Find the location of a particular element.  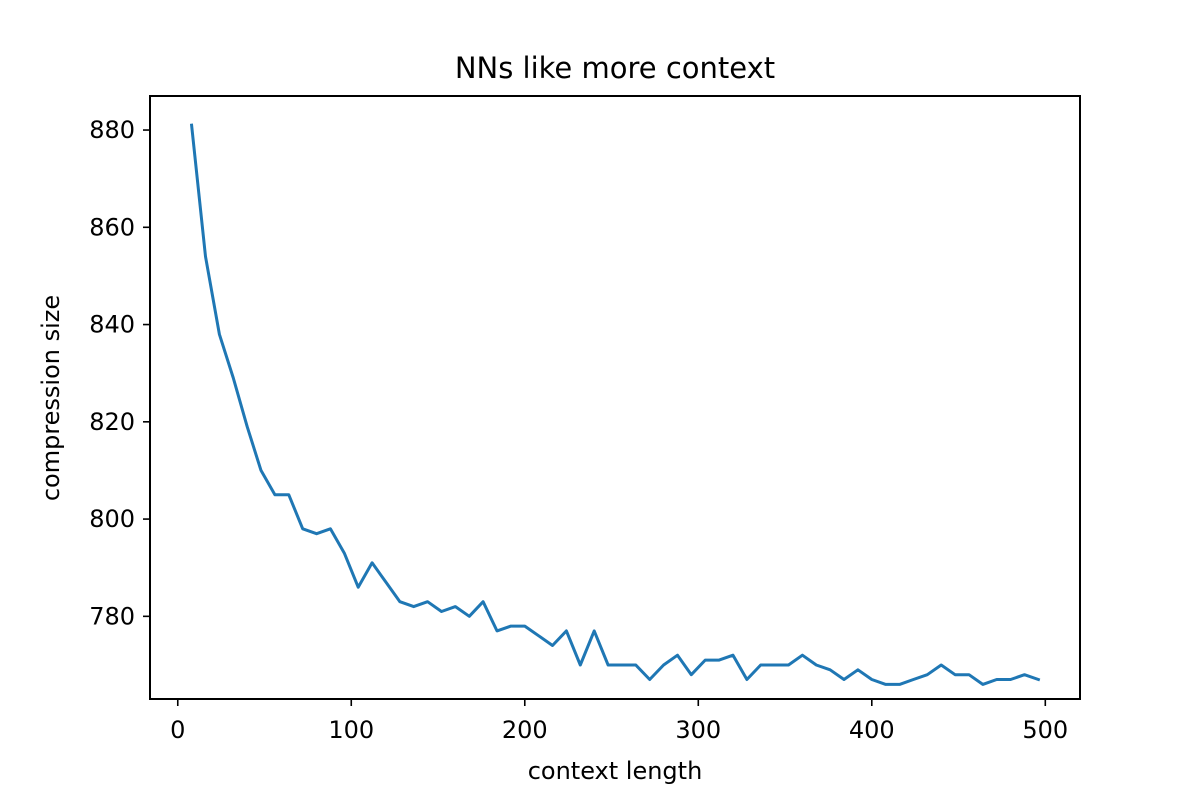

x-tick-label: 300 is located at coordinates (698, 730).